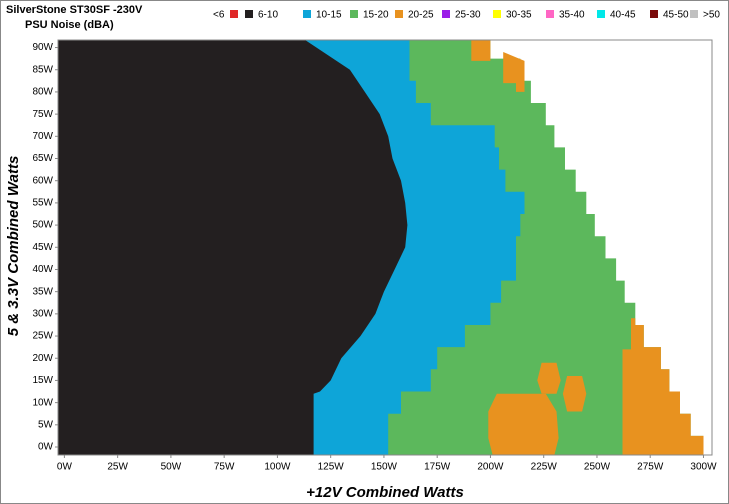 The height and width of the screenshot is (504, 729). I want to click on x-tick-label: 175W, so click(437, 467).